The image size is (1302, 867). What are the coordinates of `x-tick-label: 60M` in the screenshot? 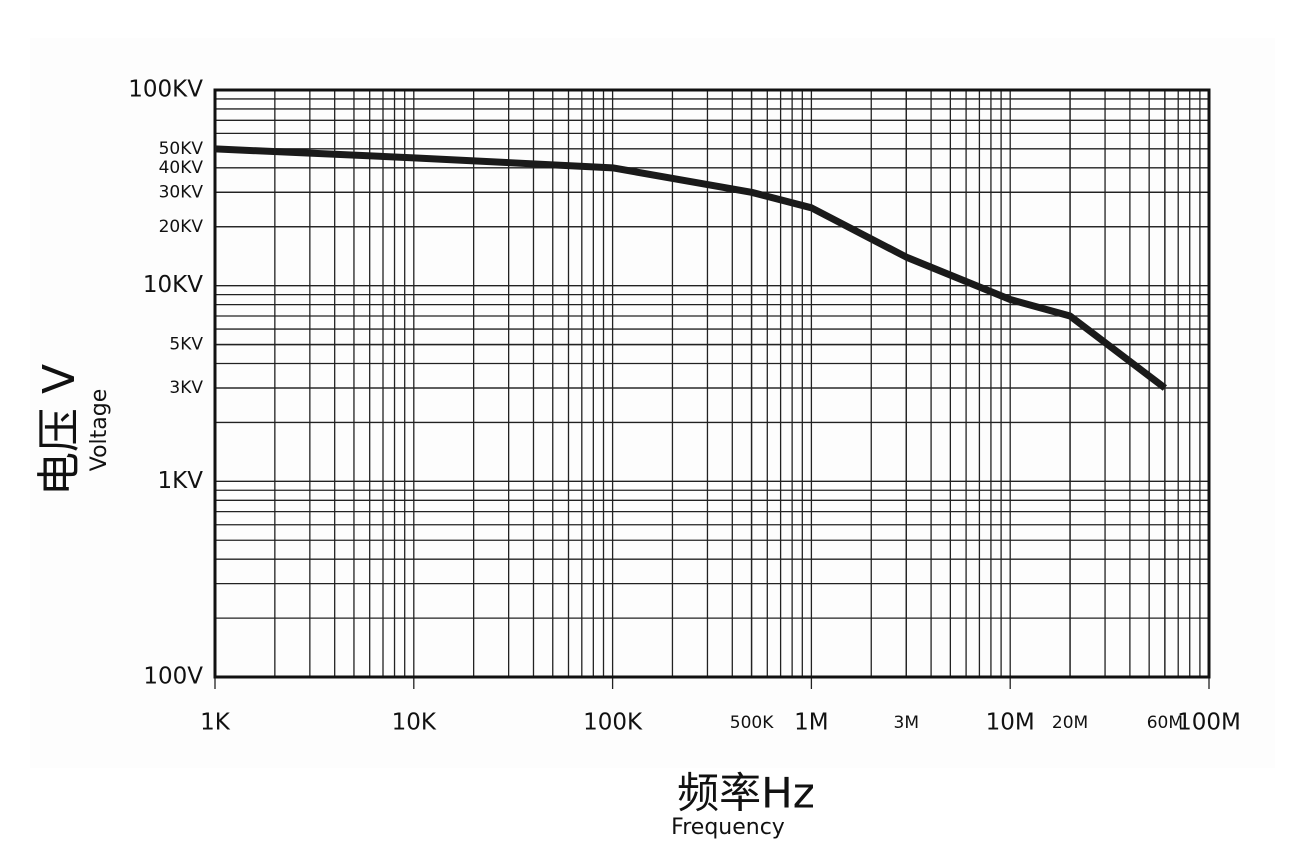 It's located at (1165, 723).